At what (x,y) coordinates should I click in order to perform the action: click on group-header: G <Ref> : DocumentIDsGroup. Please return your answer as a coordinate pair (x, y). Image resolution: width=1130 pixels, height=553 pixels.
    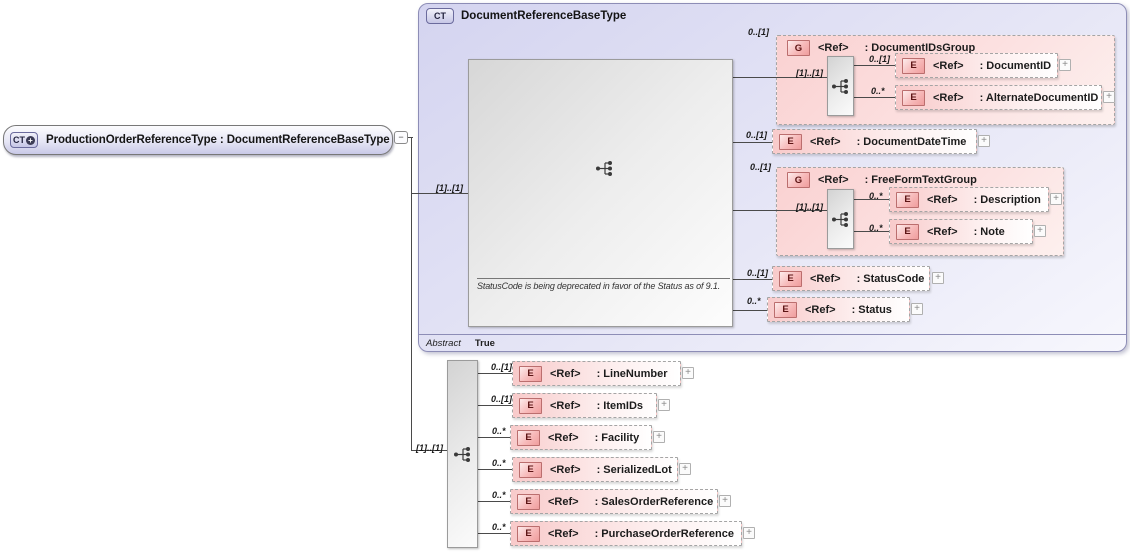
    Looking at the image, I should click on (945, 46).